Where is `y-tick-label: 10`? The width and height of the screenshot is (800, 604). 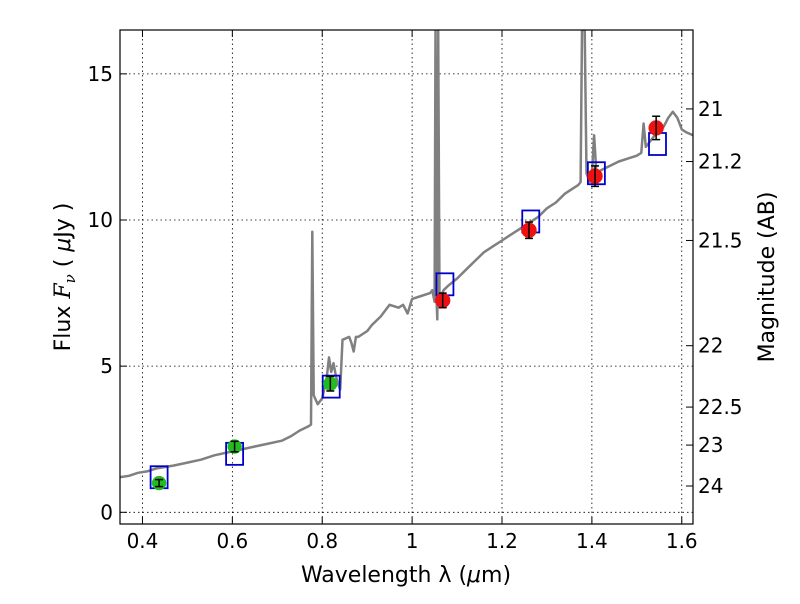
y-tick-label: 10 is located at coordinates (100, 220).